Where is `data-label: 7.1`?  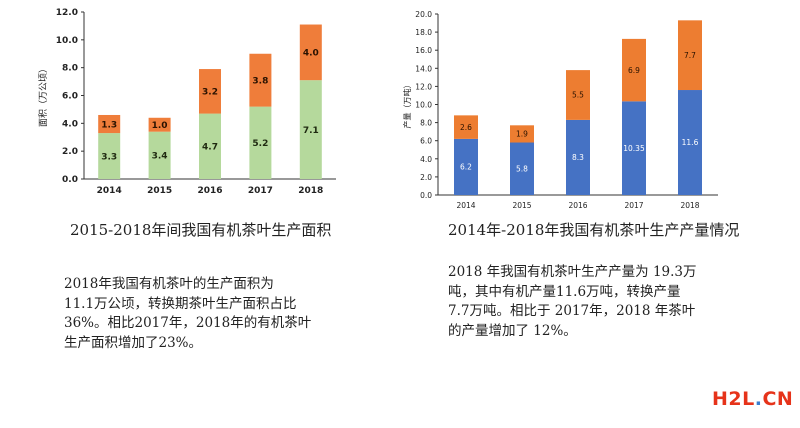
data-label: 7.1 is located at coordinates (311, 131).